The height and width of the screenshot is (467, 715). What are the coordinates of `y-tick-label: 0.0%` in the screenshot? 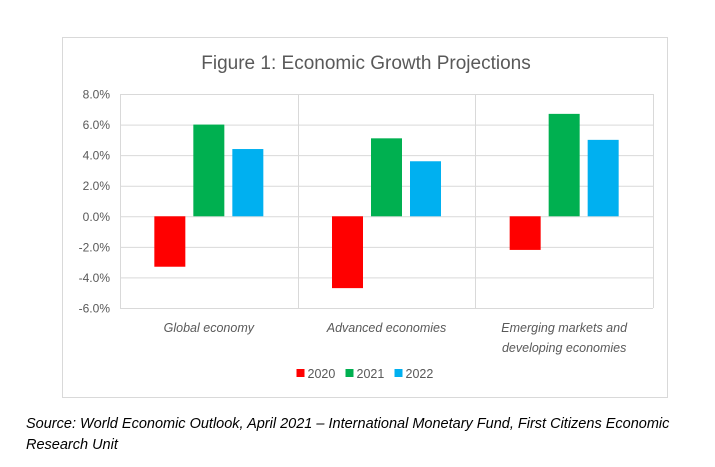 It's located at (97, 217).